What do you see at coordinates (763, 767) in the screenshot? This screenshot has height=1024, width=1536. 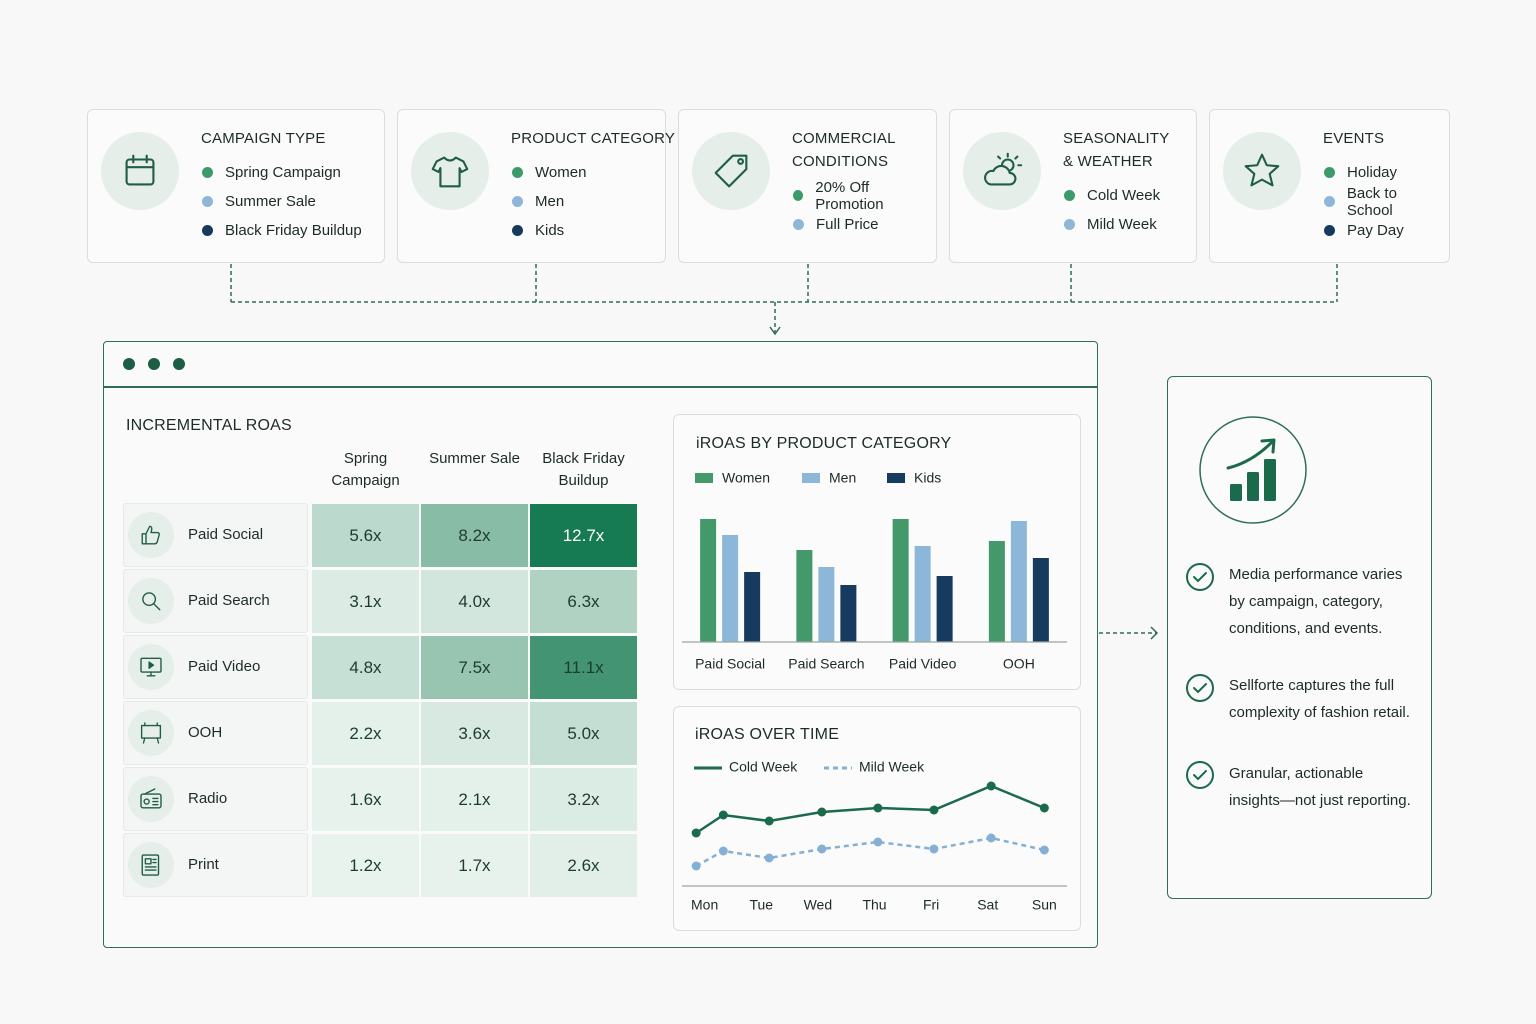 I see `legend-label: Cold Week` at bounding box center [763, 767].